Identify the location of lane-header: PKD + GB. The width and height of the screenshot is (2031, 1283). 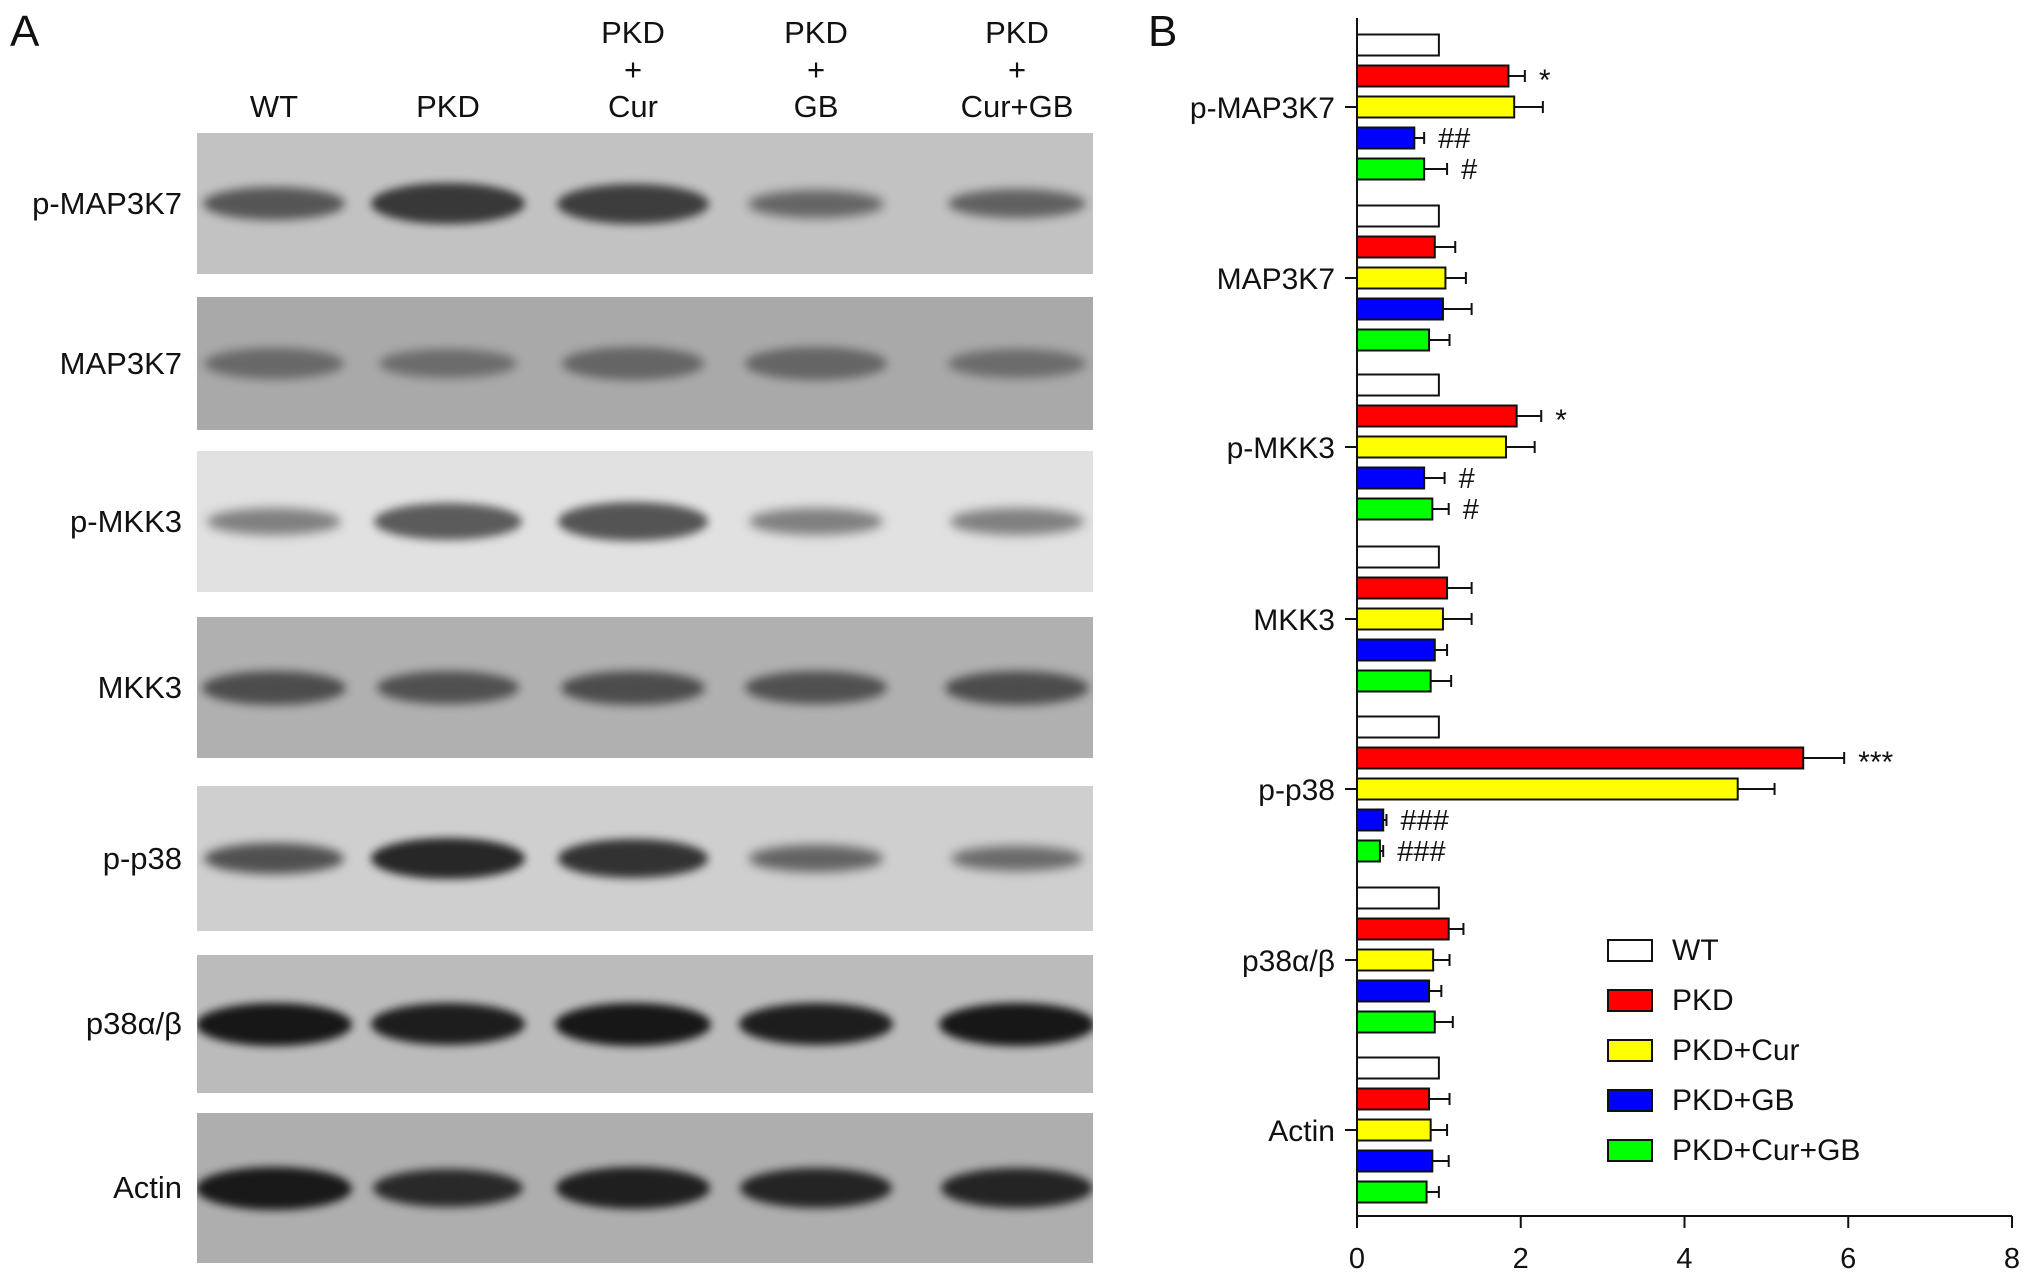
(816, 69).